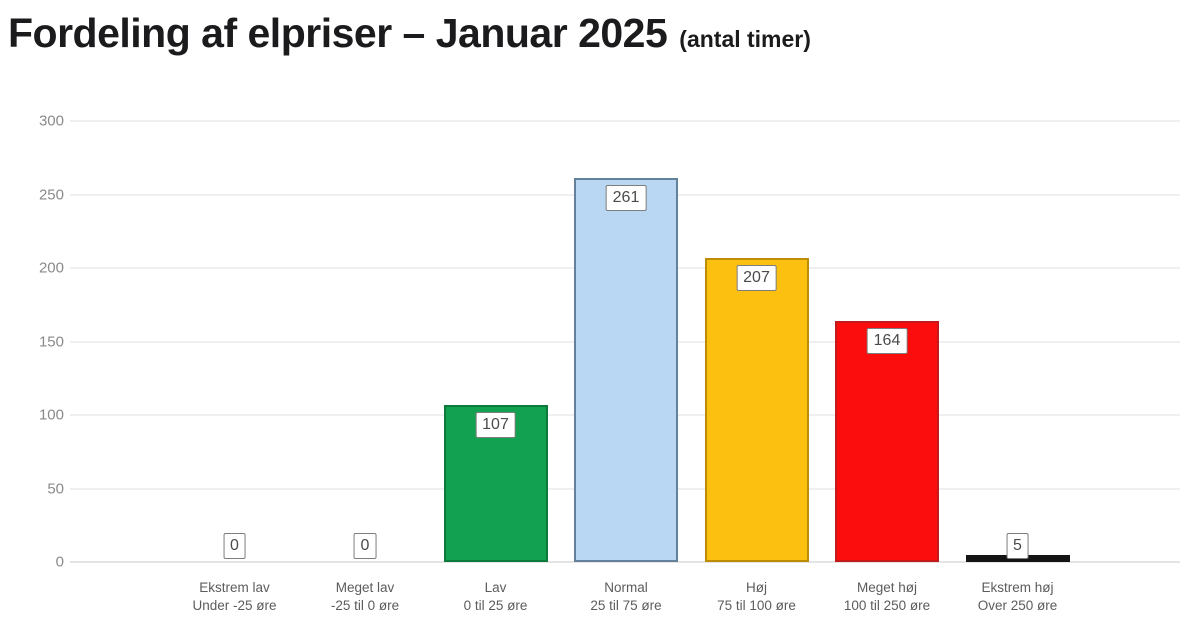 This screenshot has height=630, width=1200. Describe the element at coordinates (365, 587) in the screenshot. I see `x-category-label-line1: Meget lav` at that location.